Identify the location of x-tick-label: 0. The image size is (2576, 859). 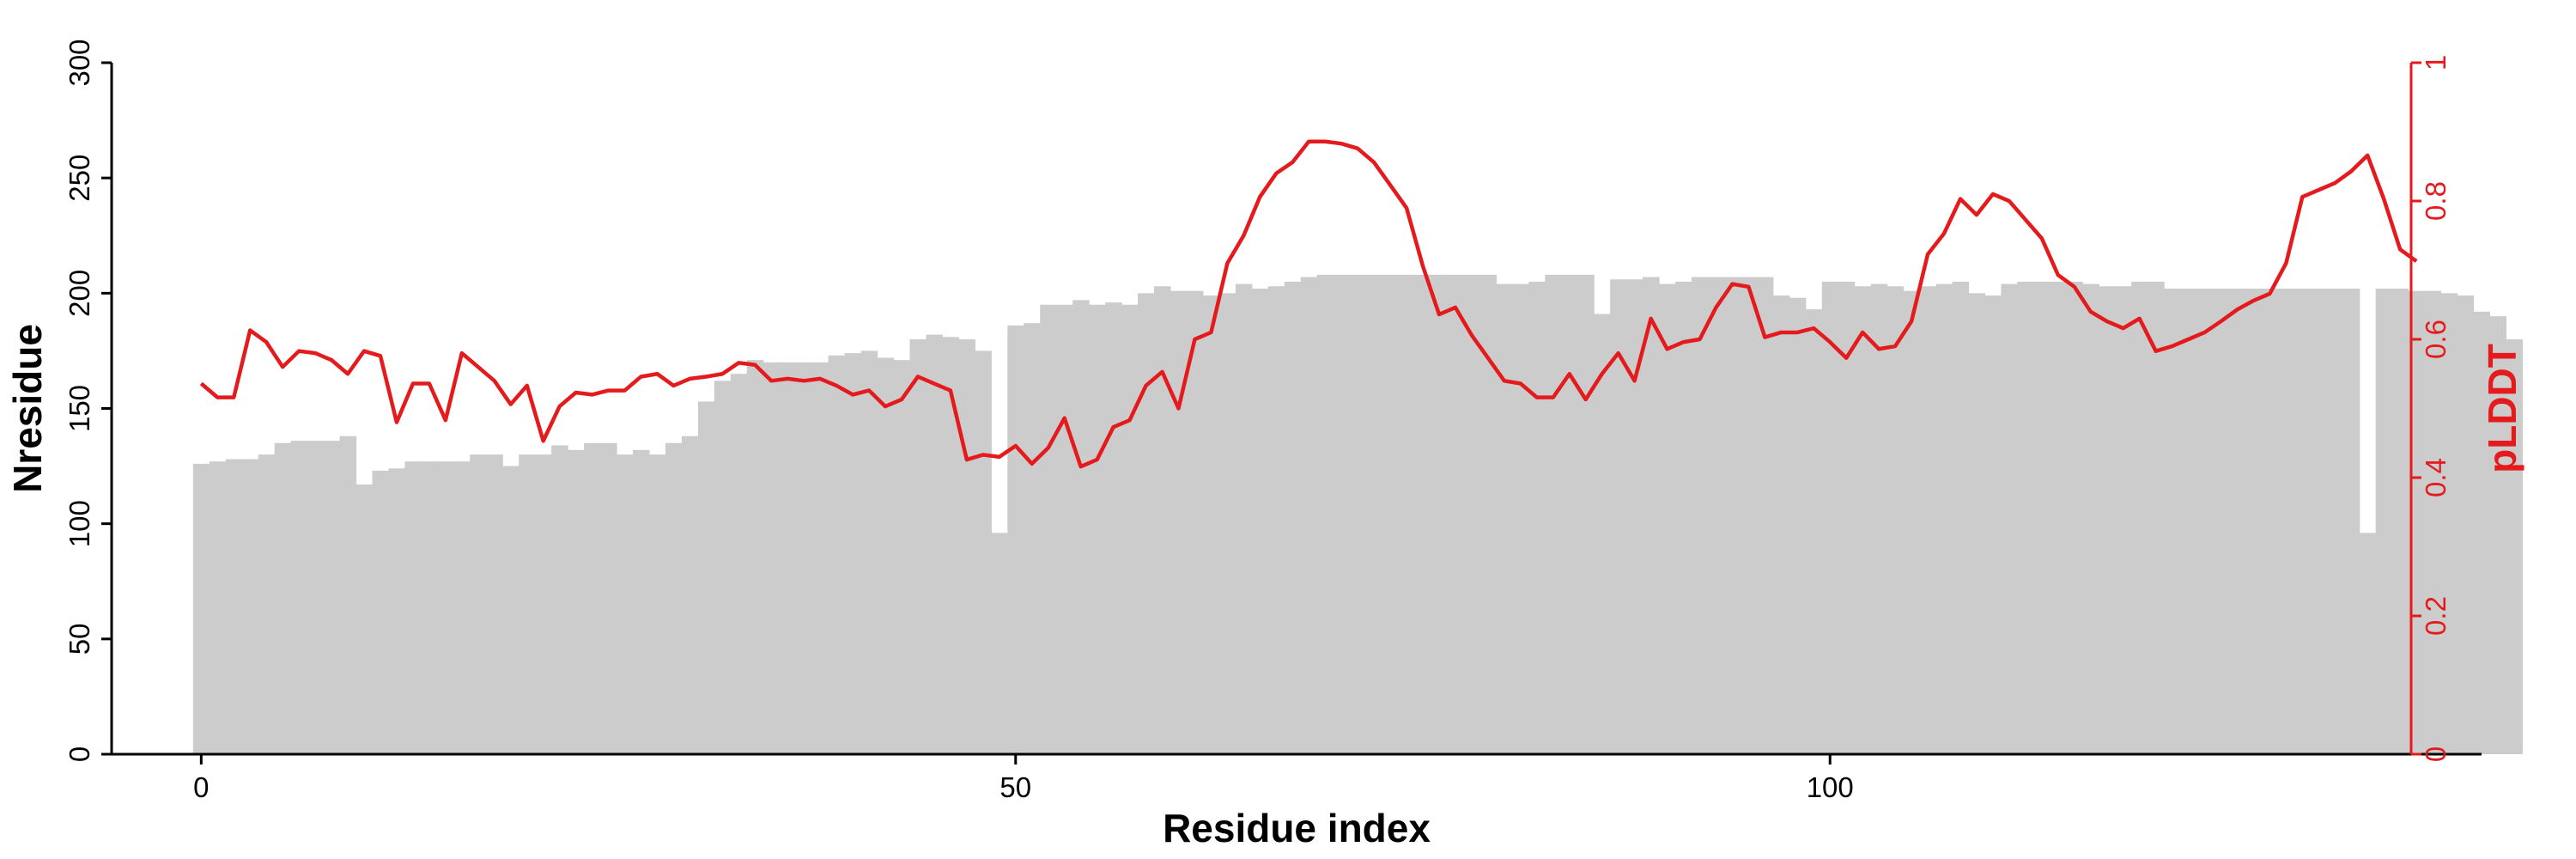
(201, 787).